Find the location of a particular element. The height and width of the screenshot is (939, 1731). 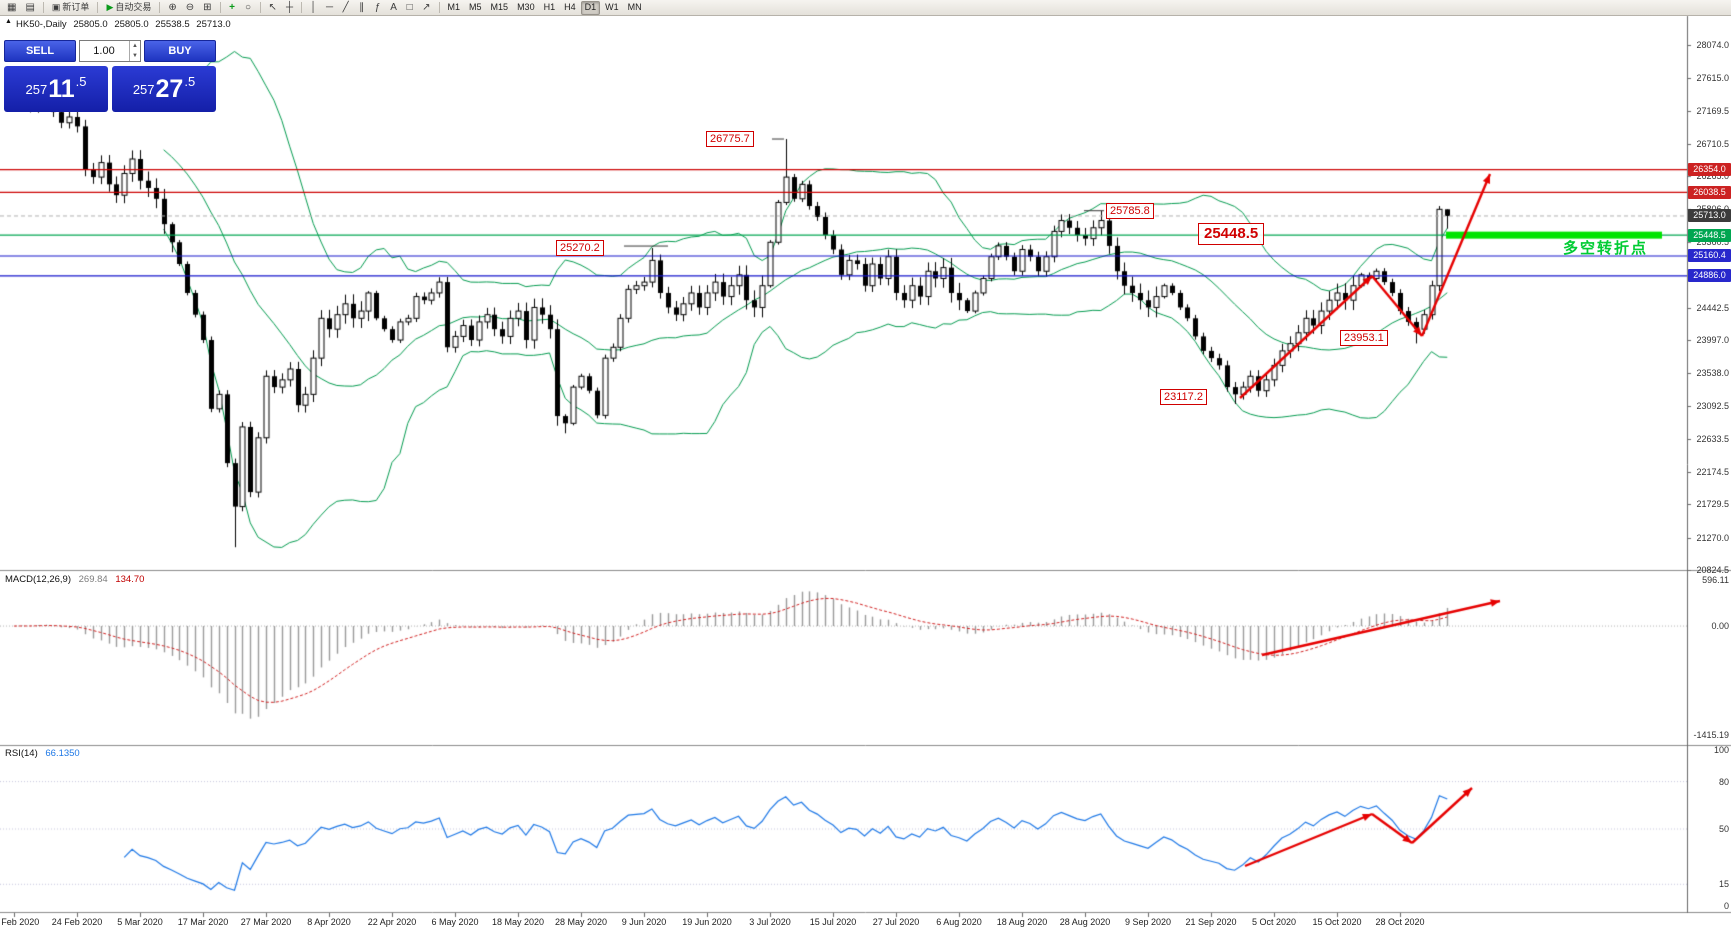

channel-icon: ∥ is located at coordinates (362, 7).